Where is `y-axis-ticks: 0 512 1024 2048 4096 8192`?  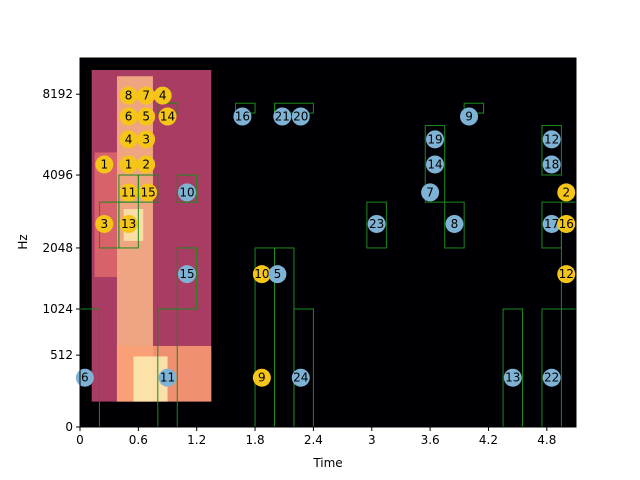 y-axis-ticks: 0 512 1024 2048 4096 8192 is located at coordinates (61, 260).